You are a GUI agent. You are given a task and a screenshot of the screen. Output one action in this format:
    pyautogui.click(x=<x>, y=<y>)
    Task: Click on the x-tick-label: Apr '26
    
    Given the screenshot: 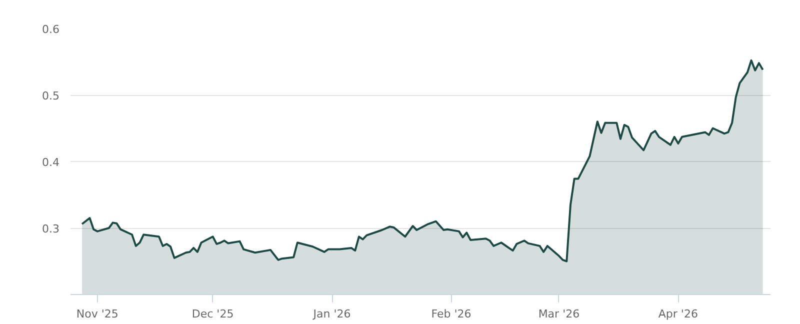 What is the action you would take?
    pyautogui.click(x=678, y=314)
    